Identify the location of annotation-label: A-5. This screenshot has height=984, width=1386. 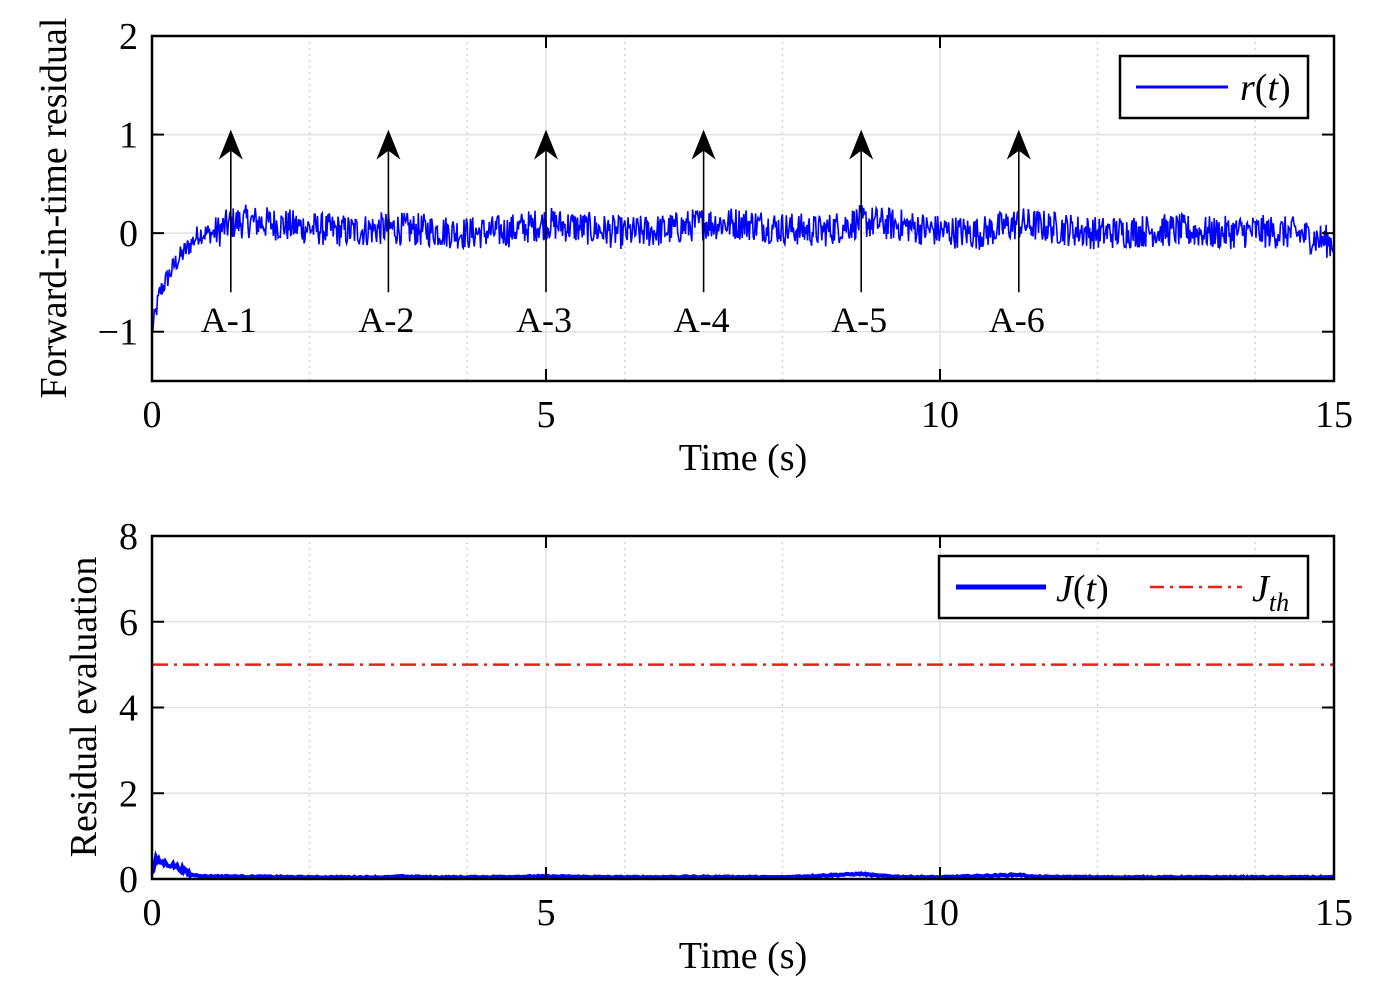
(859, 320).